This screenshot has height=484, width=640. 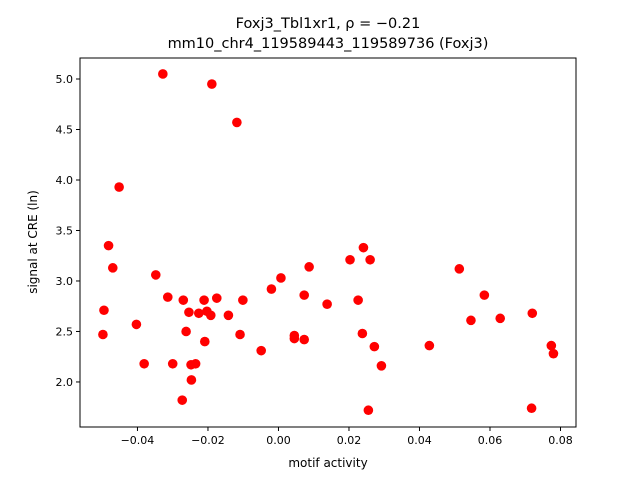 What do you see at coordinates (65, 129) in the screenshot?
I see `y-tick-label: 4.5` at bounding box center [65, 129].